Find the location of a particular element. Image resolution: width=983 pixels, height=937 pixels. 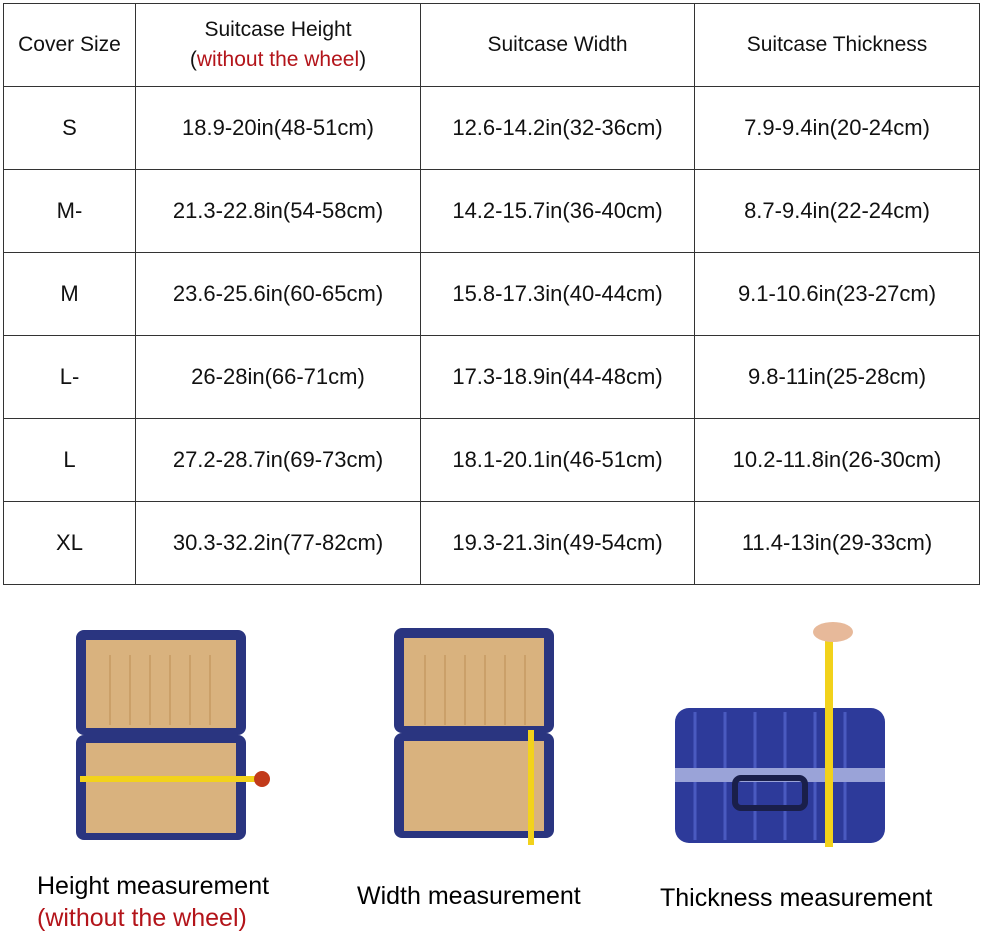

header-cover-size: Cover Size is located at coordinates (69, 45).